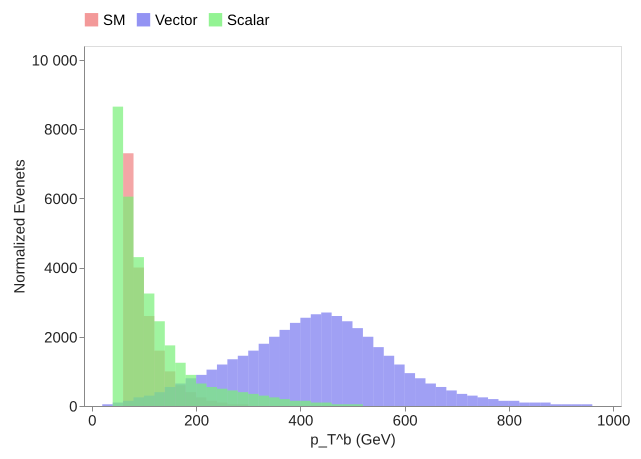 Image resolution: width=641 pixels, height=459 pixels. What do you see at coordinates (61, 199) in the screenshot?
I see `y-tick-label: 6000` at bounding box center [61, 199].